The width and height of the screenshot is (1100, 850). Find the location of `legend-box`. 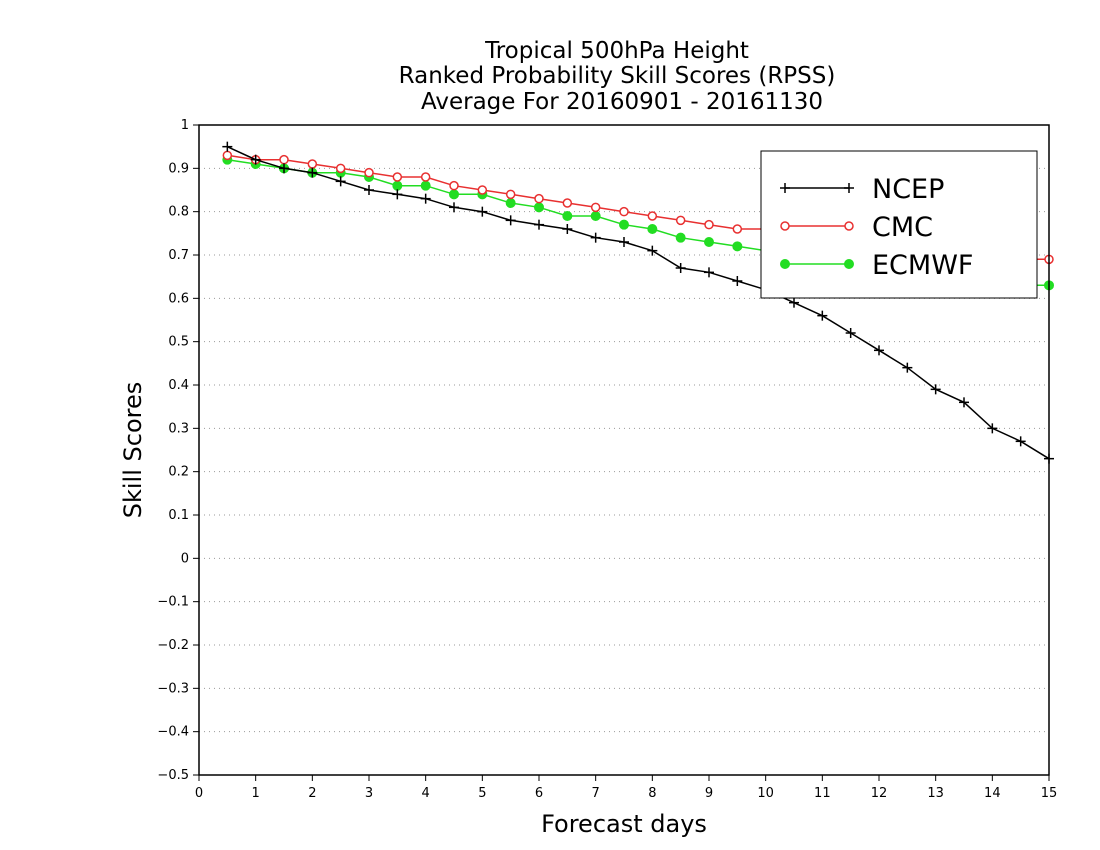

legend-box is located at coordinates (899, 224).